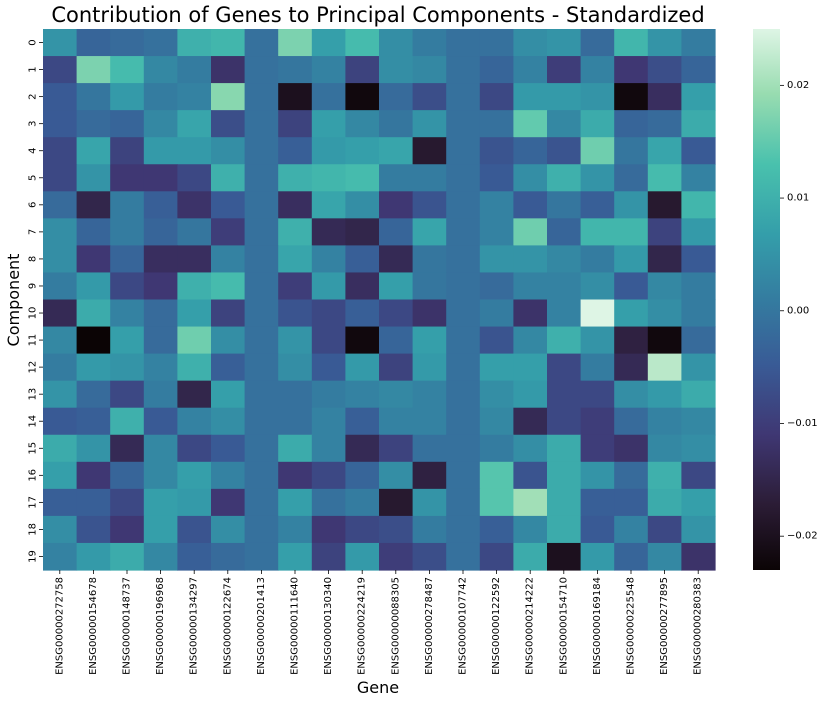 The image size is (826, 706). I want to click on y-tick-label: 6, so click(33, 205).